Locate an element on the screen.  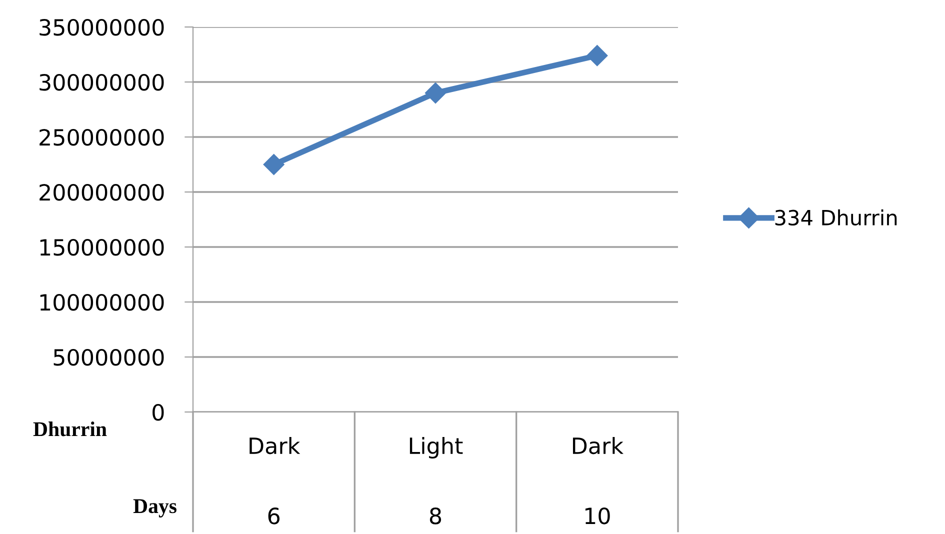
text: 10 is located at coordinates (597, 516).